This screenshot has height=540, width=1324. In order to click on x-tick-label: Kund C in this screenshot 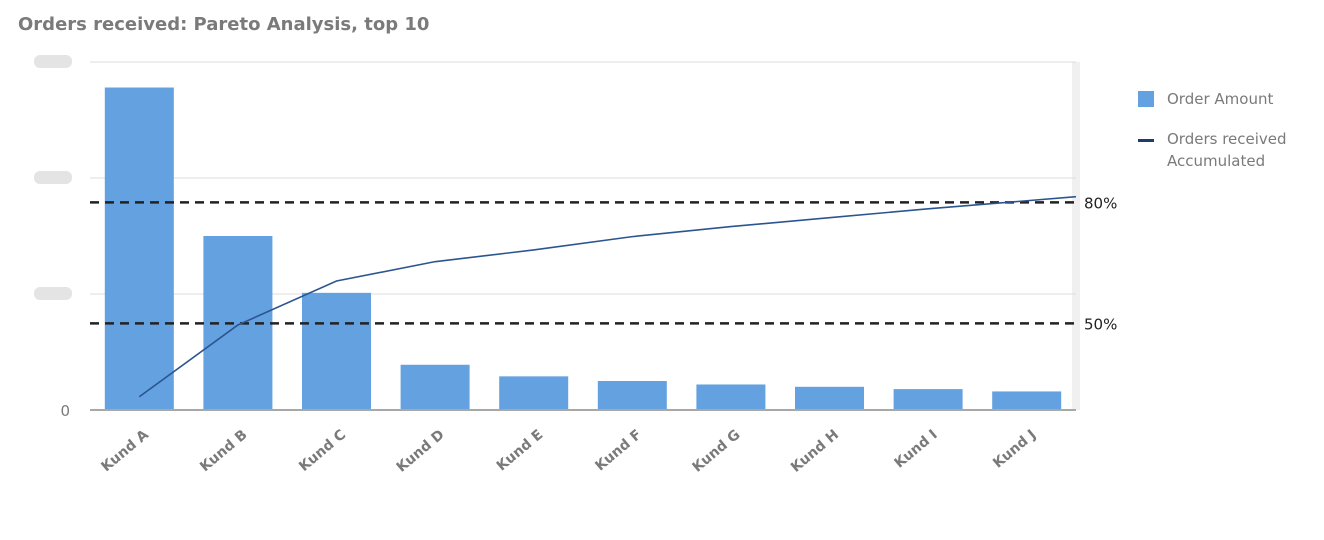, I will do `click(322, 451)`.